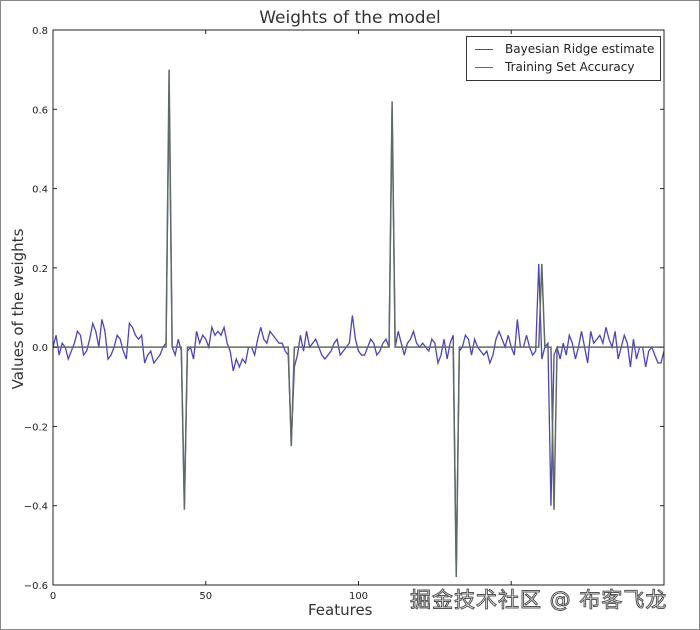 This screenshot has height=630, width=700. I want to click on watermark: 掘金技术社区 @ 布客飞龙, so click(538, 600).